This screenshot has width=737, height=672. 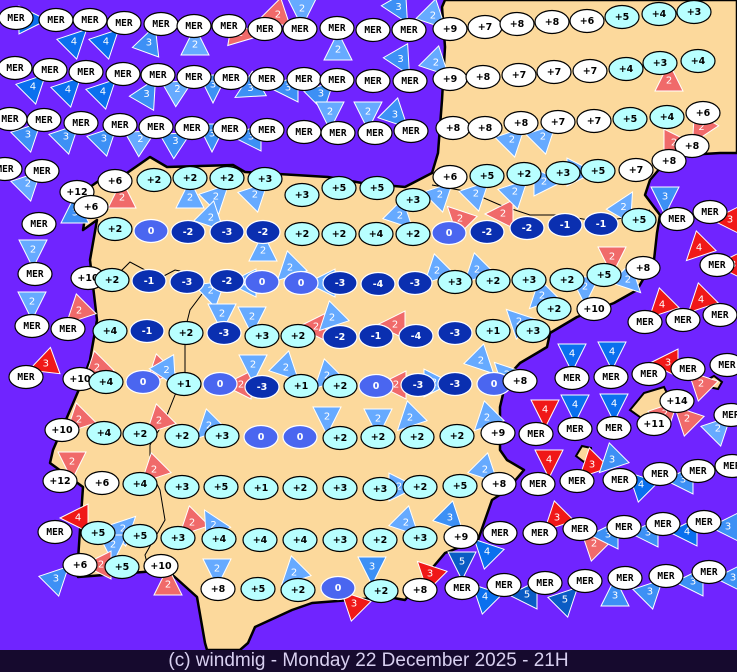 I want to click on temperature-station: +8, so click(x=552, y=22).